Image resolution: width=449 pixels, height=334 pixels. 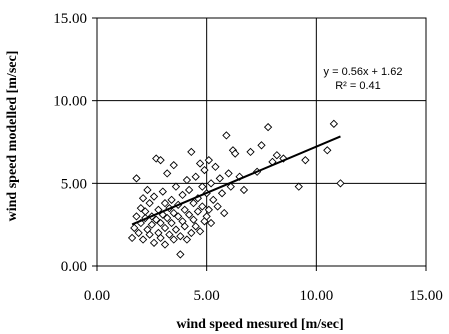 I want to click on x-tick-label: 10.00, so click(x=316, y=296).